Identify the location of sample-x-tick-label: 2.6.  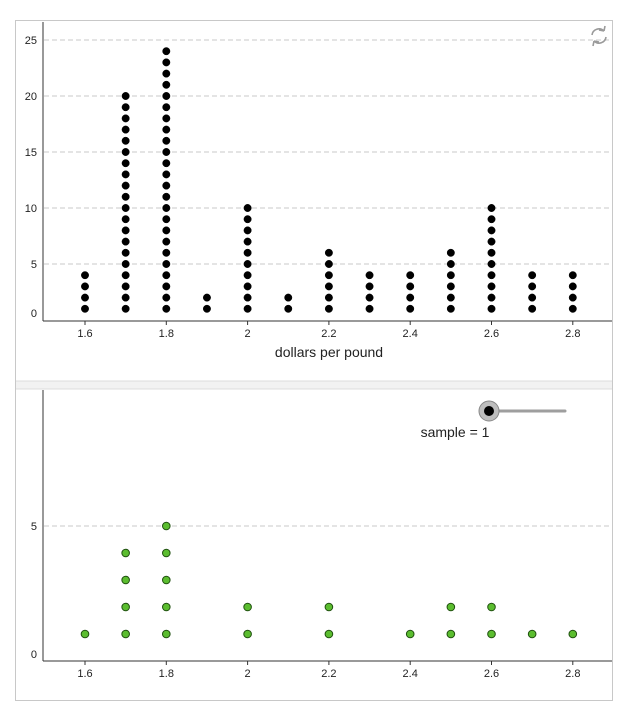
(491, 674).